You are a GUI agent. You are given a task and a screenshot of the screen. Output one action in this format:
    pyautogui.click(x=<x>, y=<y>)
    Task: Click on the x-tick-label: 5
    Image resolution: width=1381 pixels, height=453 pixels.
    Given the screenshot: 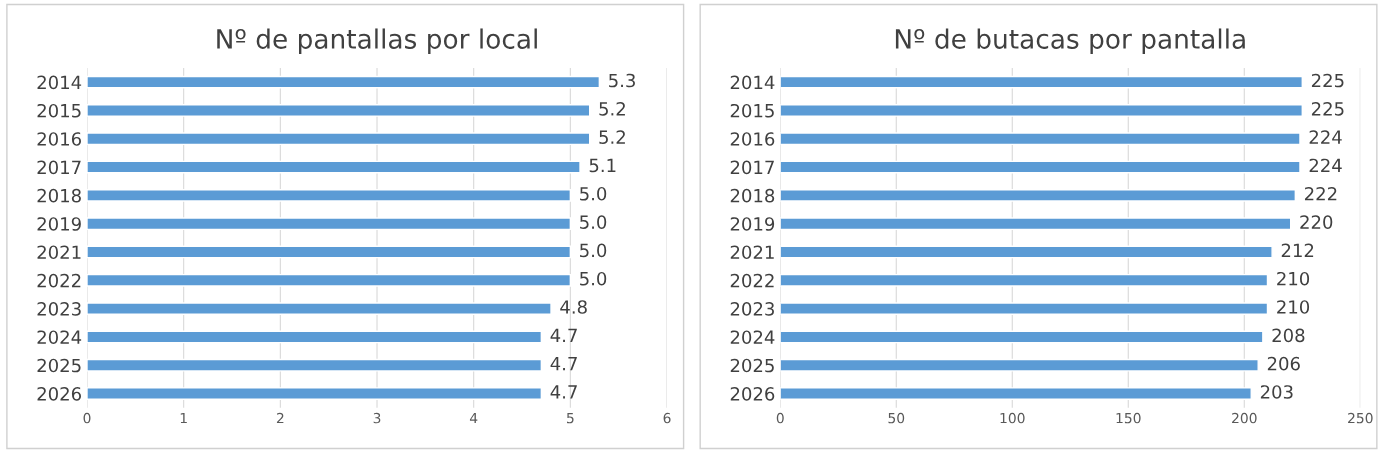 What is the action you would take?
    pyautogui.click(x=570, y=418)
    